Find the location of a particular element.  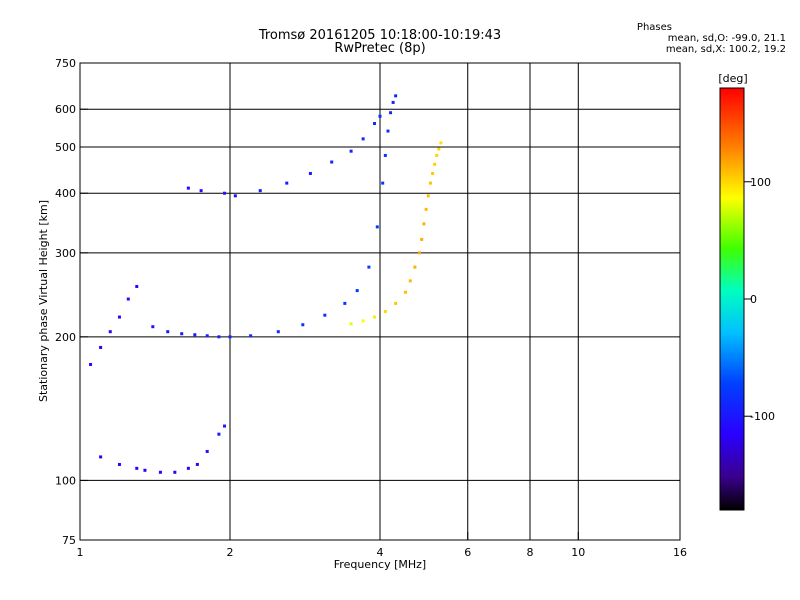

x-tick-label: 2 is located at coordinates (230, 552).